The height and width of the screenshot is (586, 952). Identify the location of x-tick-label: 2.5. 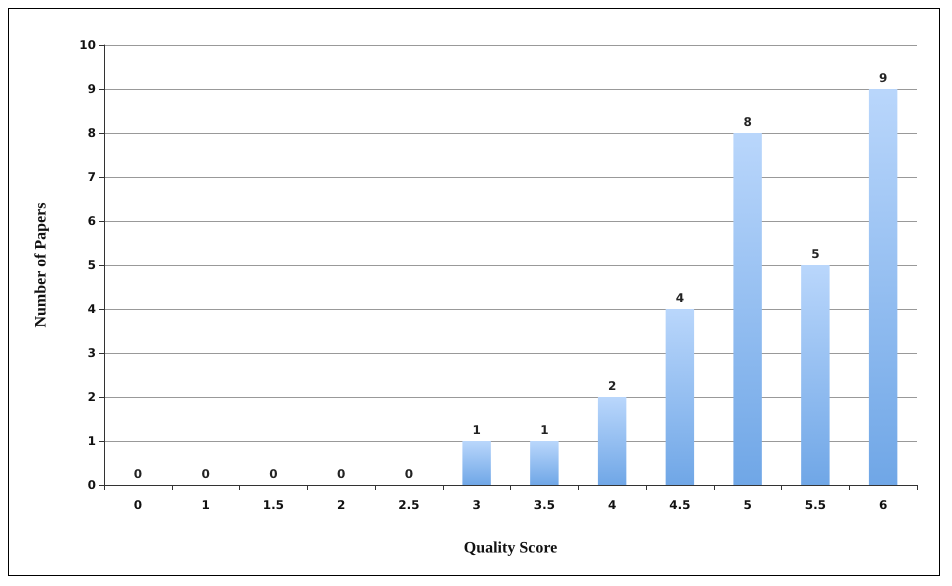
(409, 505).